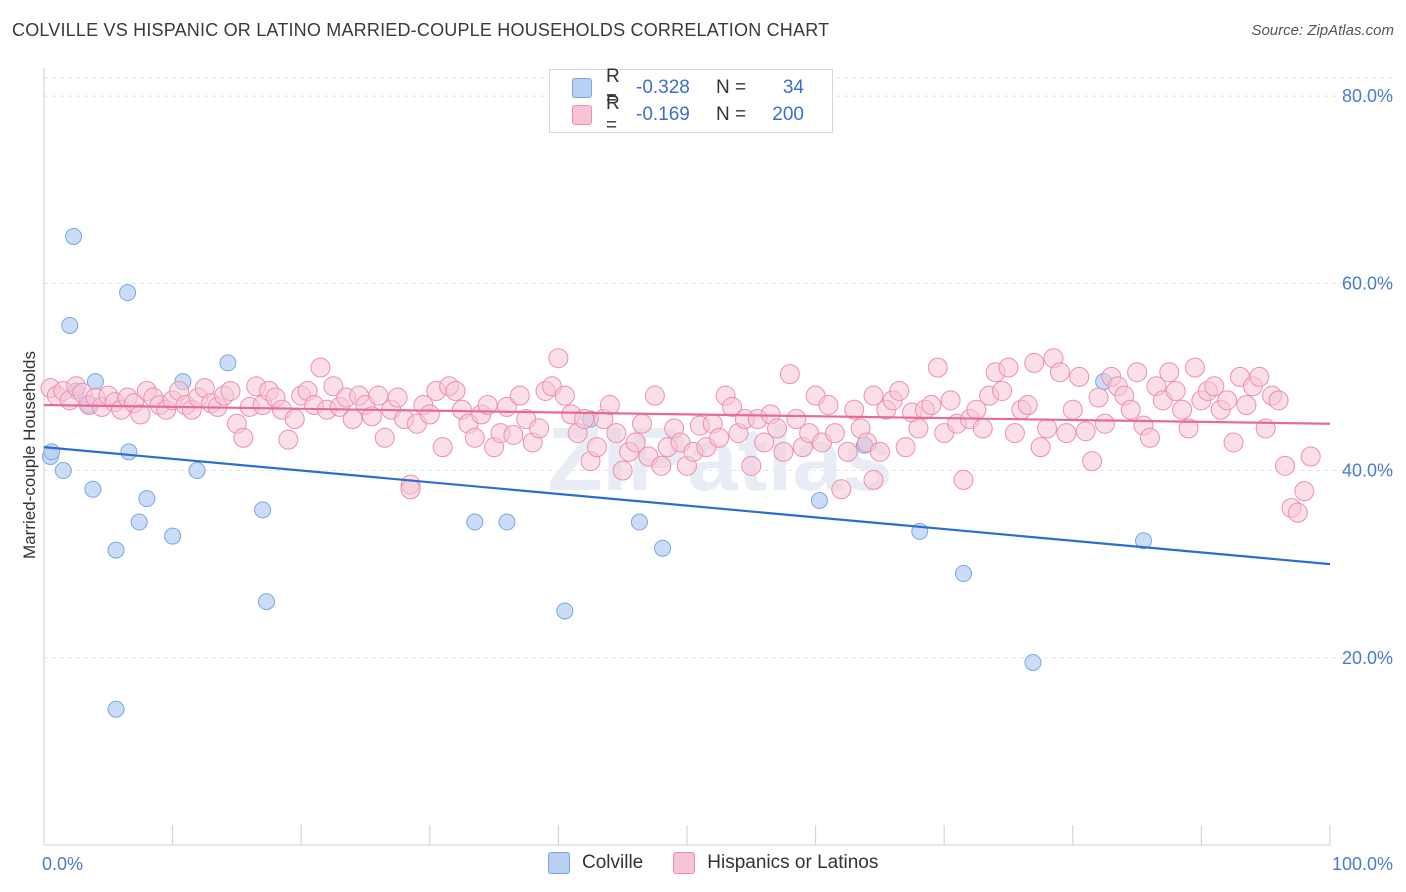 This screenshot has width=1406, height=892. Describe the element at coordinates (582, 115) in the screenshot. I see `legend-swatch-hispanics` at that location.